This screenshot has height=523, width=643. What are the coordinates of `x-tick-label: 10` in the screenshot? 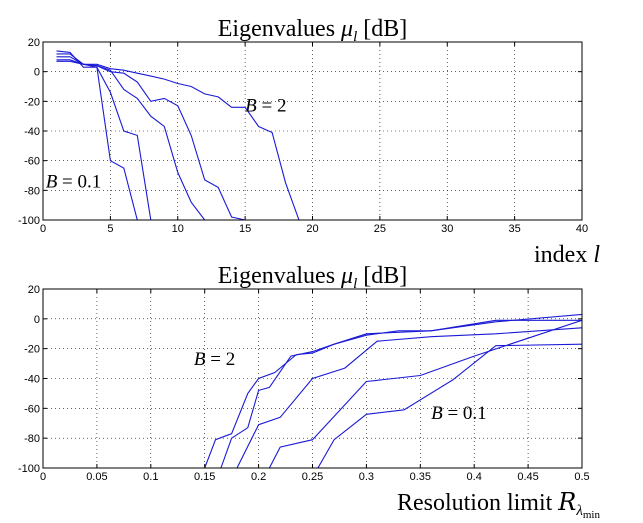 It's located at (178, 229).